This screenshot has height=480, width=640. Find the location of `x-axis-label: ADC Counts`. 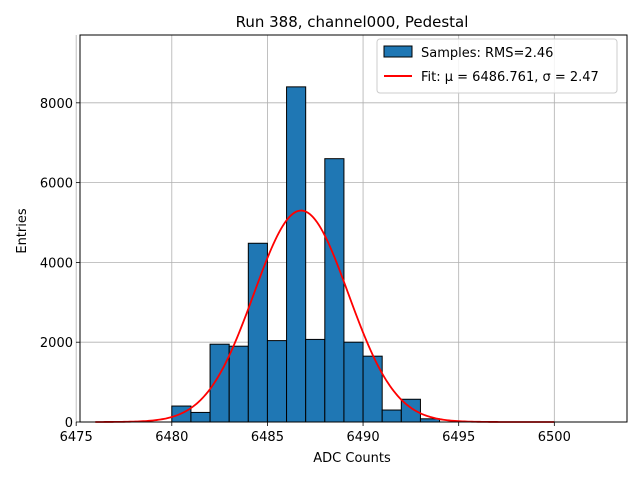

x-axis-label: ADC Counts is located at coordinates (352, 458).